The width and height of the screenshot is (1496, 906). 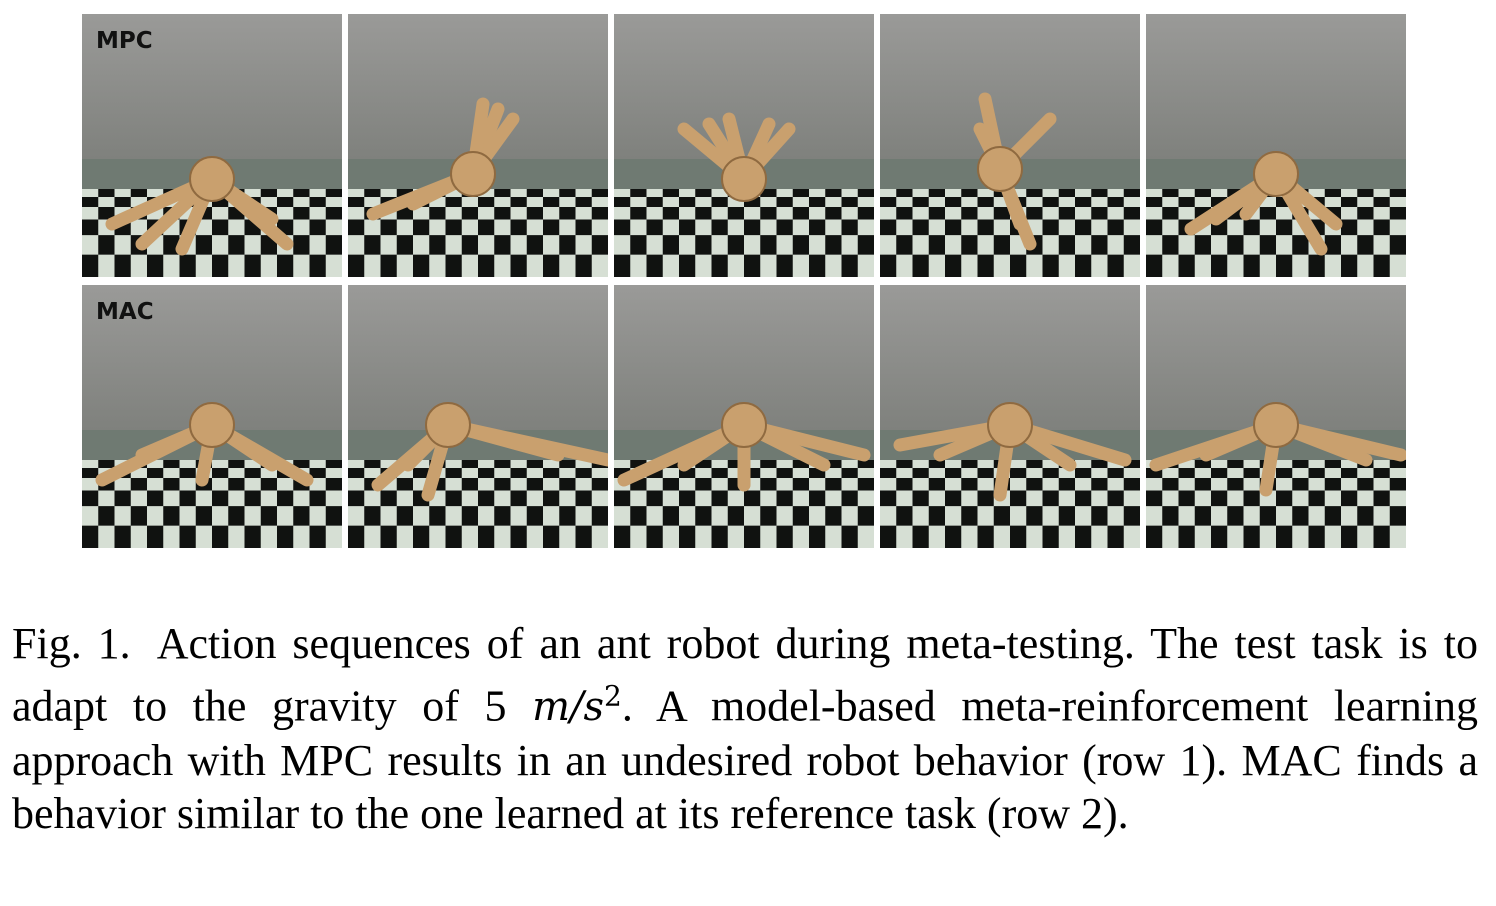 What do you see at coordinates (613, 696) in the screenshot?
I see `caption-math-exponent: 2` at bounding box center [613, 696].